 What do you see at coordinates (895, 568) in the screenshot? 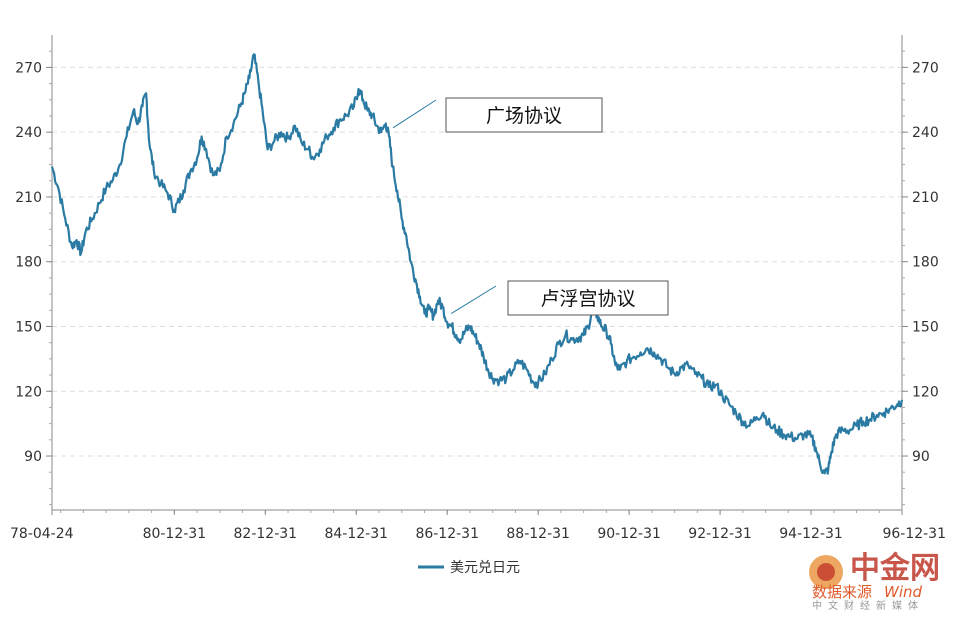
I see `watermark-brand: 中金网` at bounding box center [895, 568].